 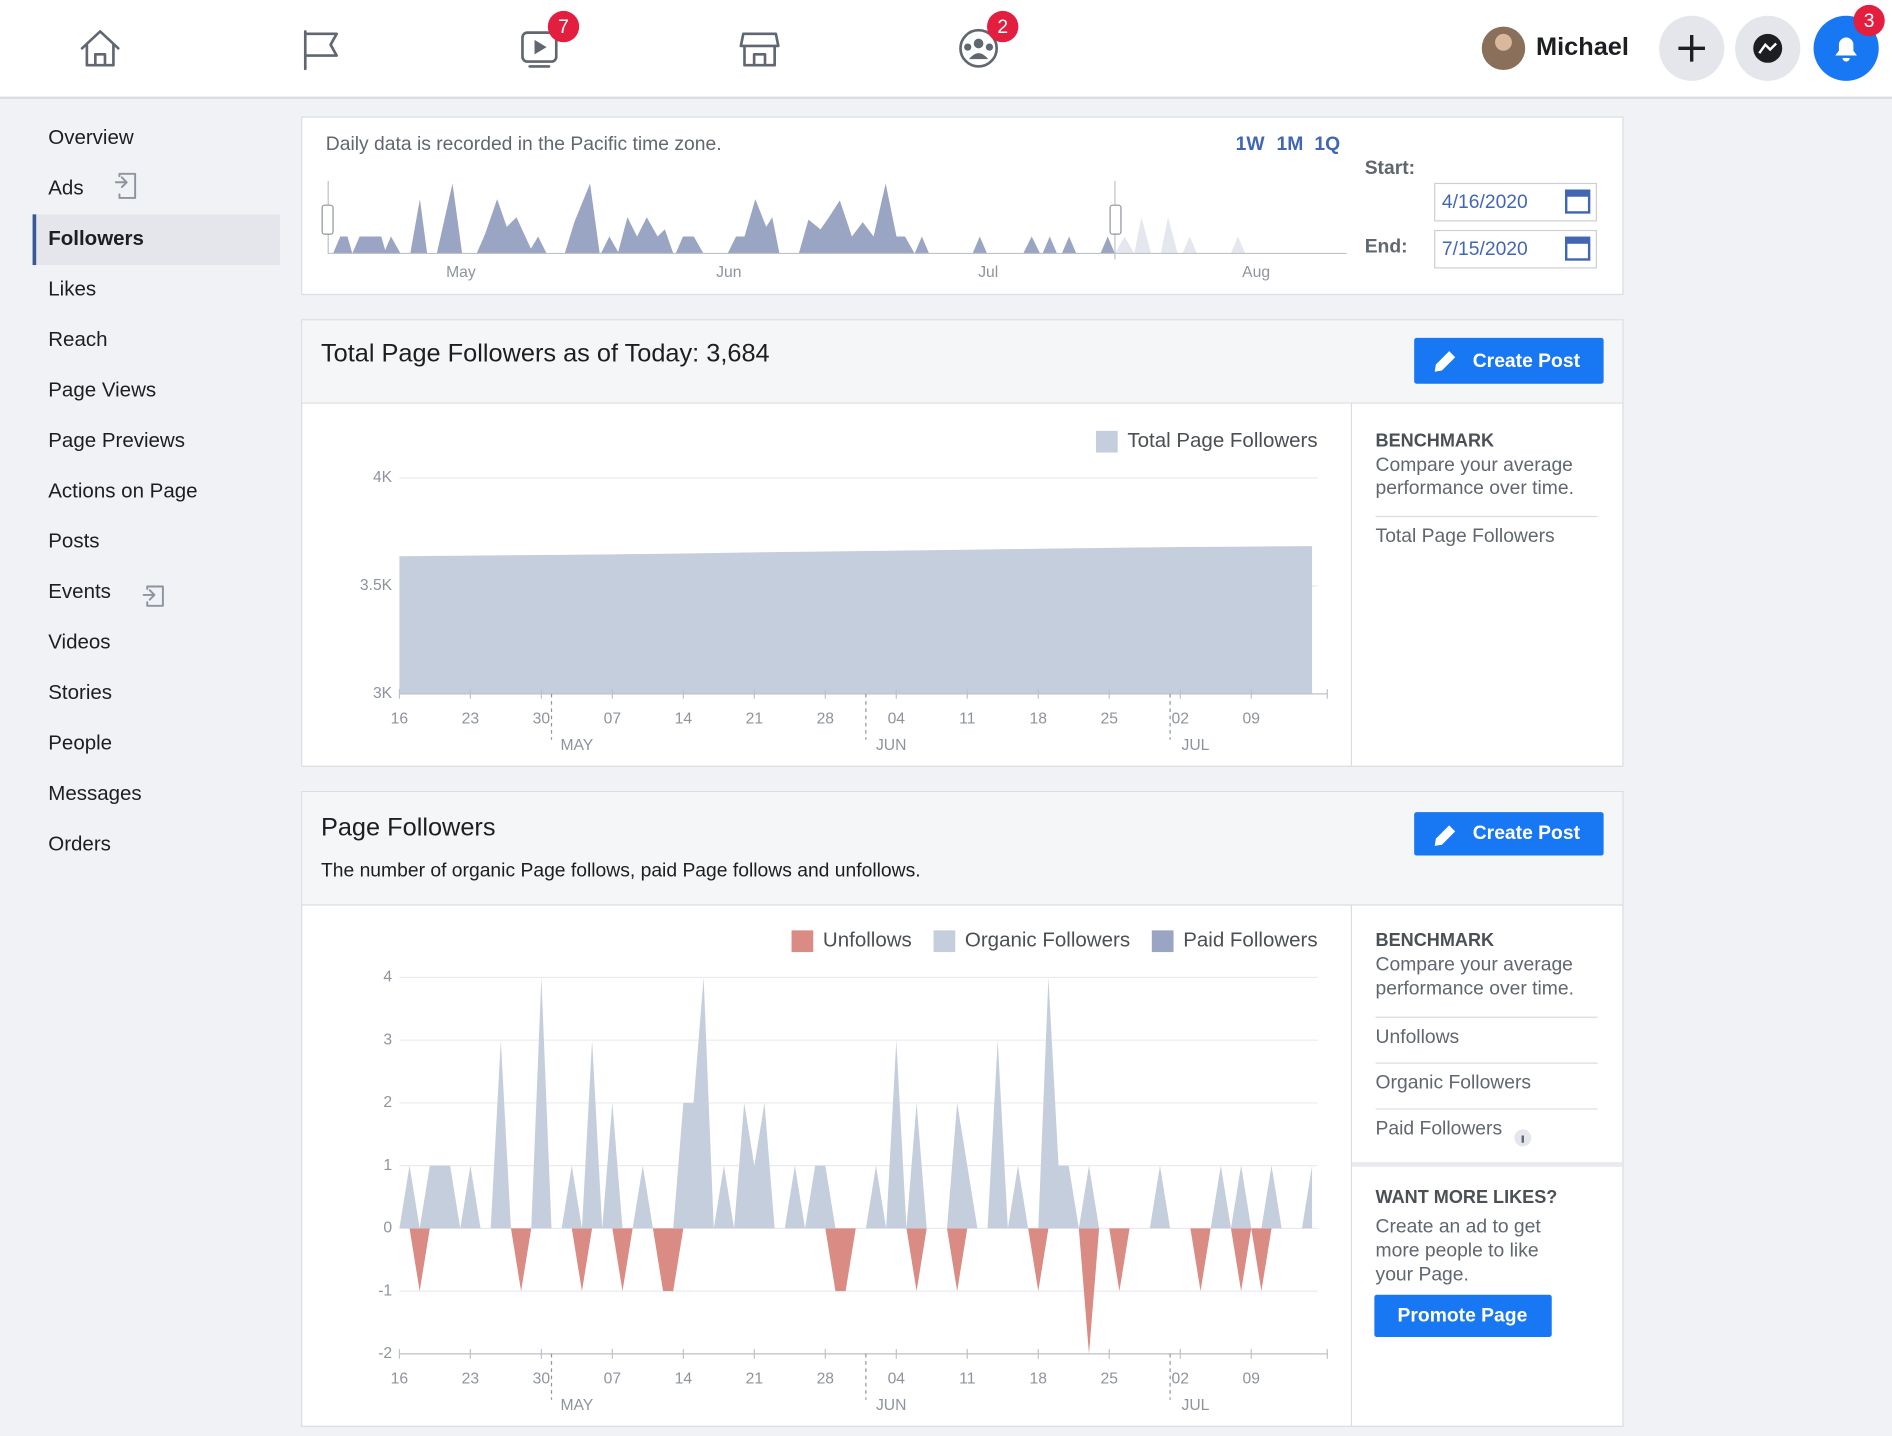 What do you see at coordinates (122, 490) in the screenshot?
I see `sidebar-item: Actions on Page` at bounding box center [122, 490].